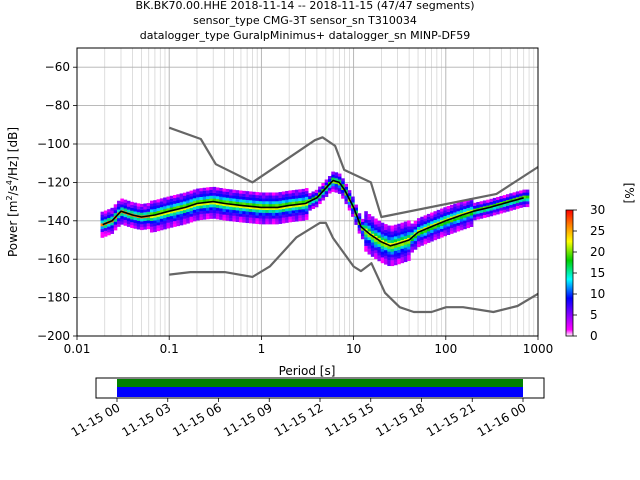  What do you see at coordinates (594, 315) in the screenshot?
I see `colorbar-tick-label: 5` at bounding box center [594, 315].